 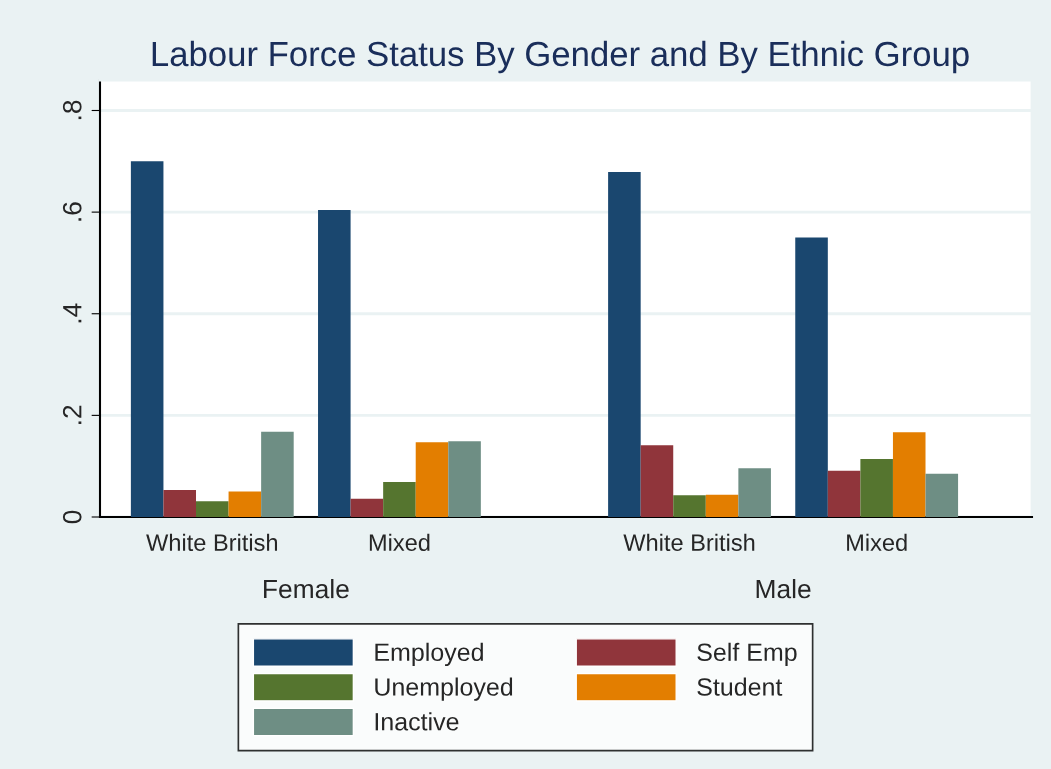 What do you see at coordinates (72, 517) in the screenshot?
I see `y-tick-label: 0` at bounding box center [72, 517].